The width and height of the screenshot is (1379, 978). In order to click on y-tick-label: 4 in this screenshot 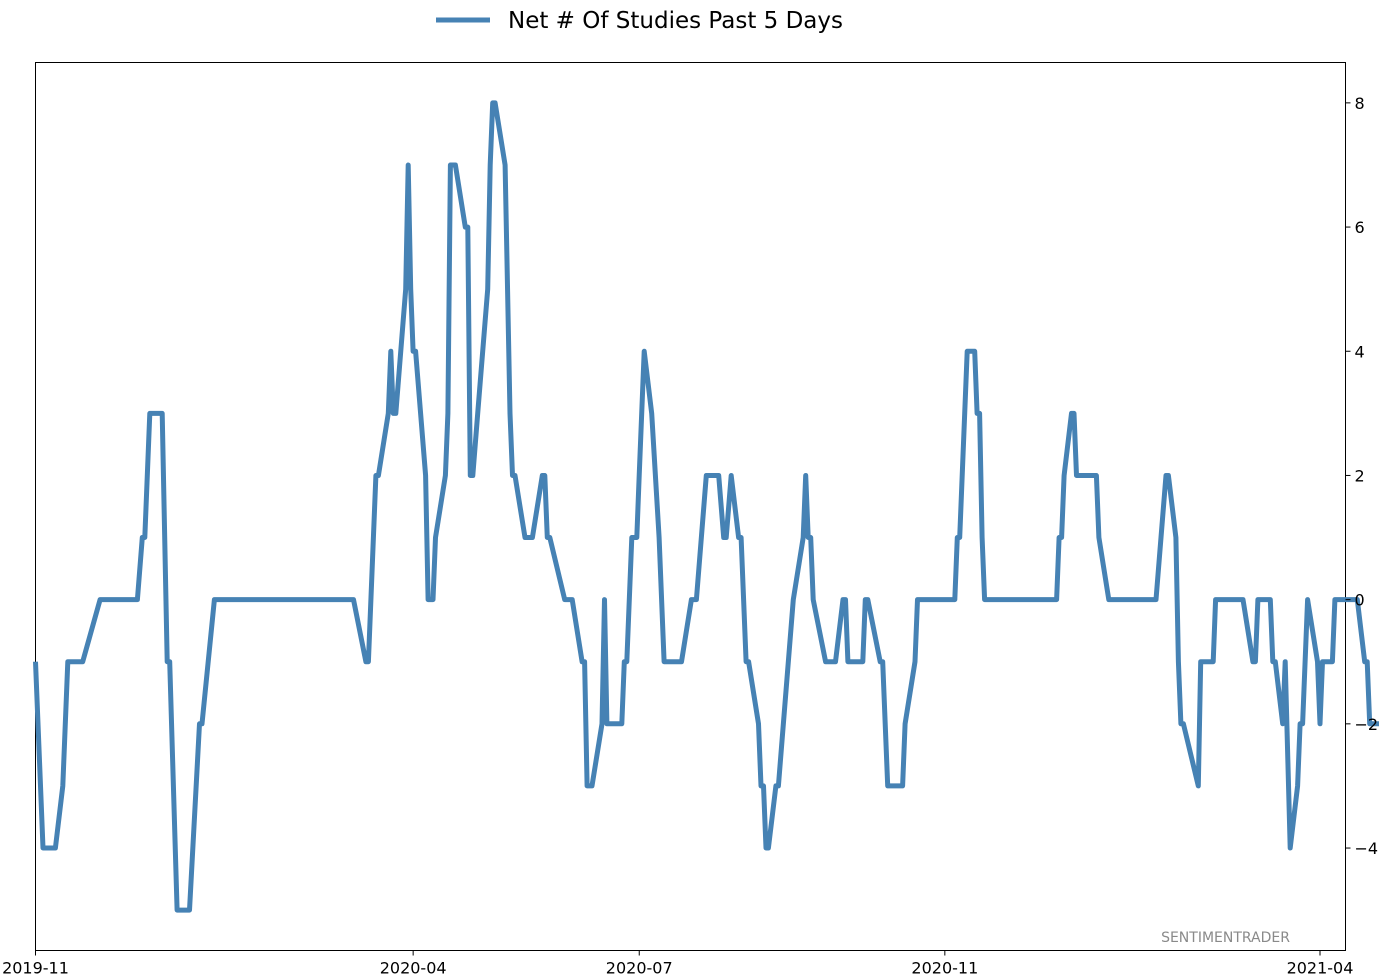, I will do `click(1360, 351)`.